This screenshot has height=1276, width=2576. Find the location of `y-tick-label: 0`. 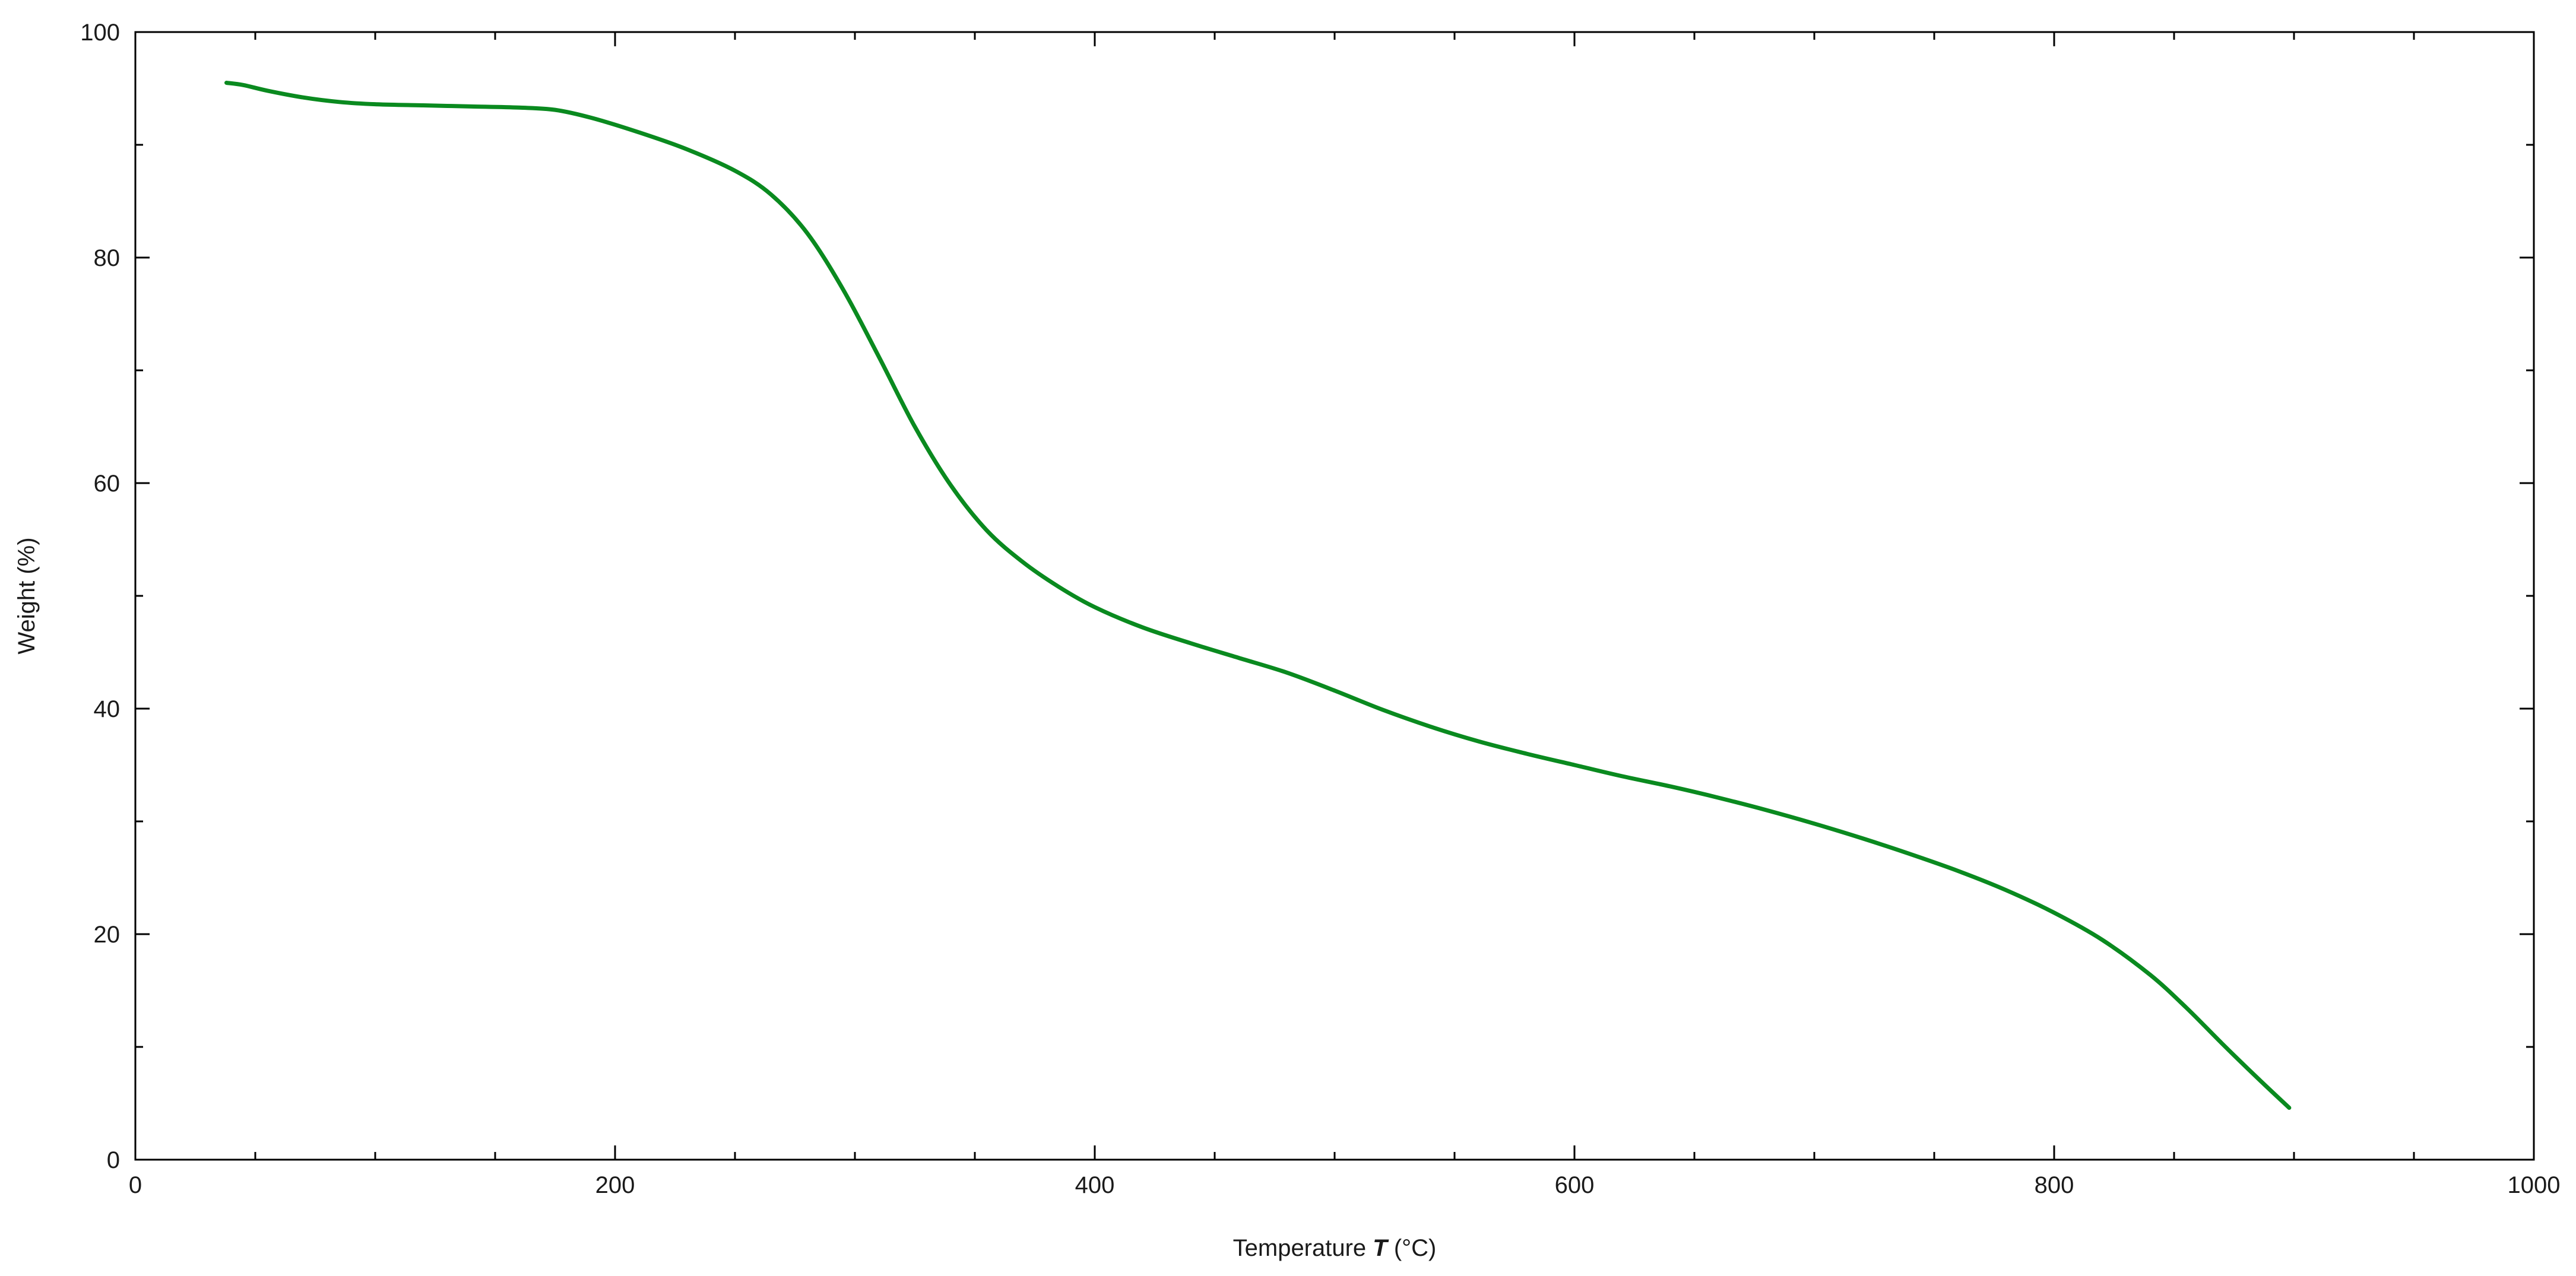

y-tick-label: 0 is located at coordinates (113, 1160).